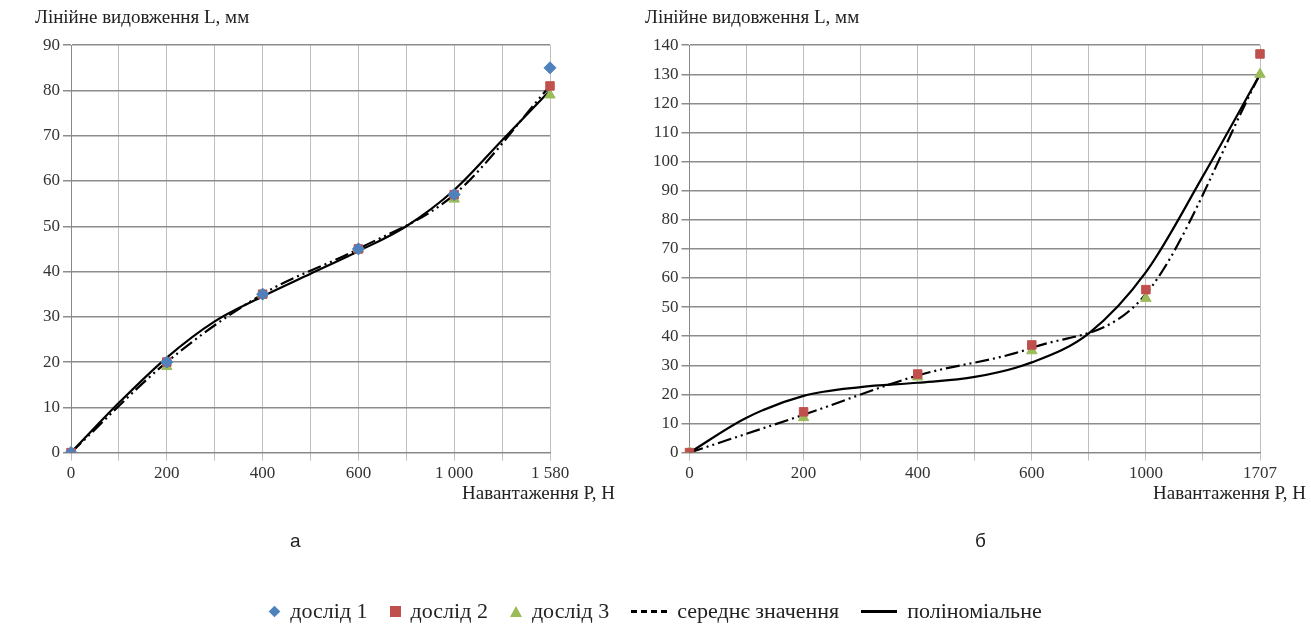 The height and width of the screenshot is (641, 1311). I want to click on x-tick-label: 1 580, so click(550, 473).